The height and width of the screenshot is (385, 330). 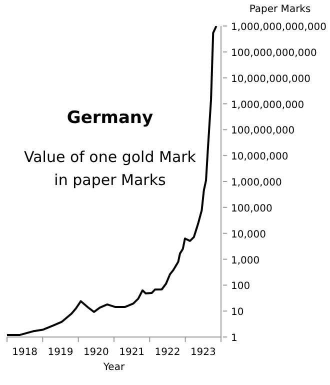 I want to click on text: Germany, so click(x=110, y=118).